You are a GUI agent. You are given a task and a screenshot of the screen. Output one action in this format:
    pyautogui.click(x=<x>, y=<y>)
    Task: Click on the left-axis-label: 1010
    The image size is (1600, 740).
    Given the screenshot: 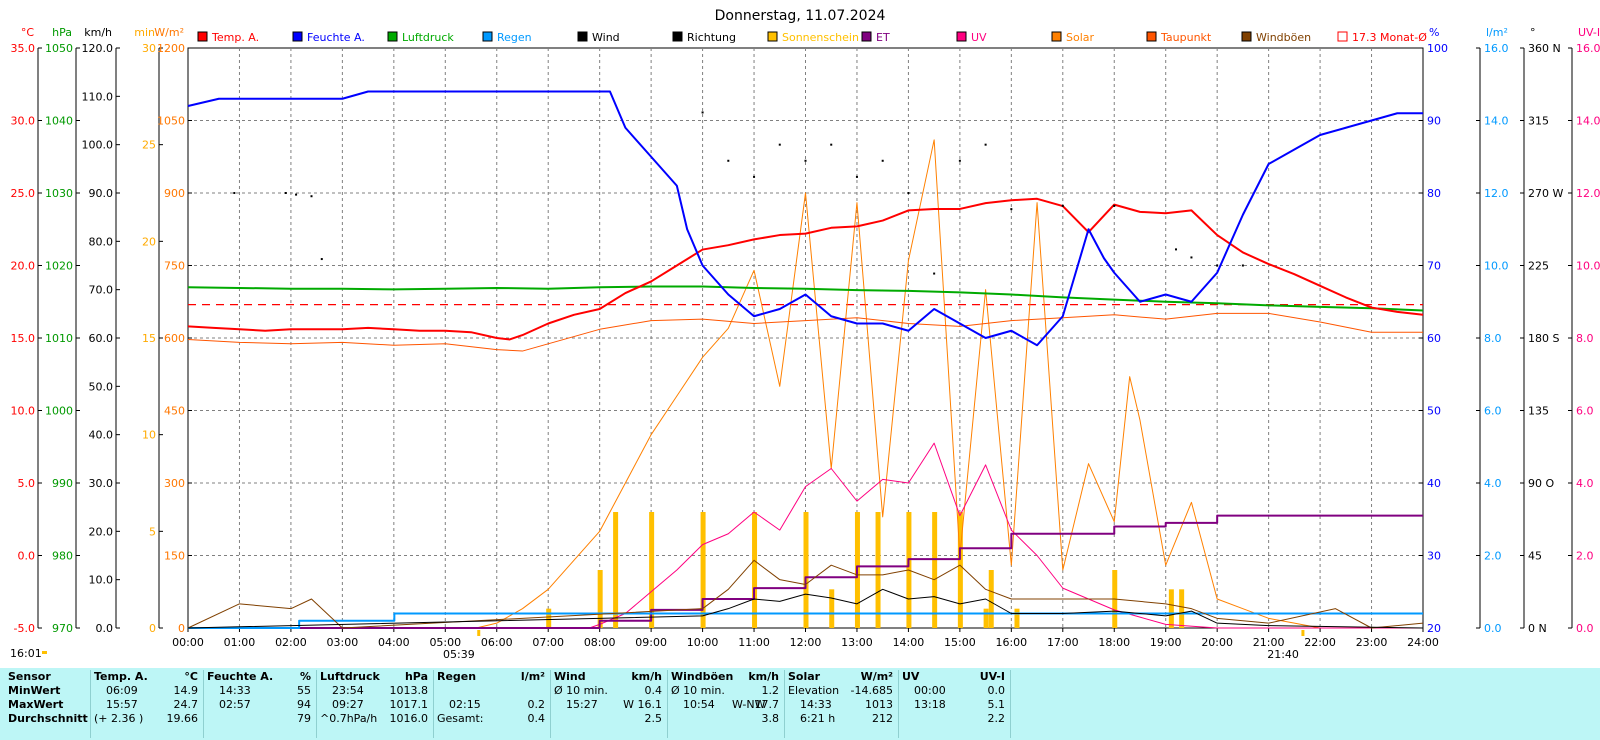 What is the action you would take?
    pyautogui.click(x=59, y=338)
    